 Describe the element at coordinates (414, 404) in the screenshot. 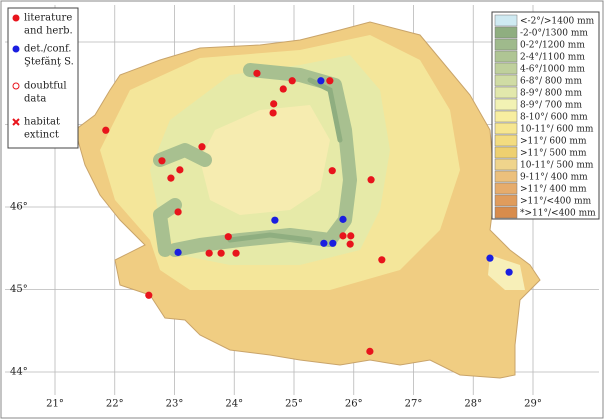

I see `longitude-label: 27°` at that location.